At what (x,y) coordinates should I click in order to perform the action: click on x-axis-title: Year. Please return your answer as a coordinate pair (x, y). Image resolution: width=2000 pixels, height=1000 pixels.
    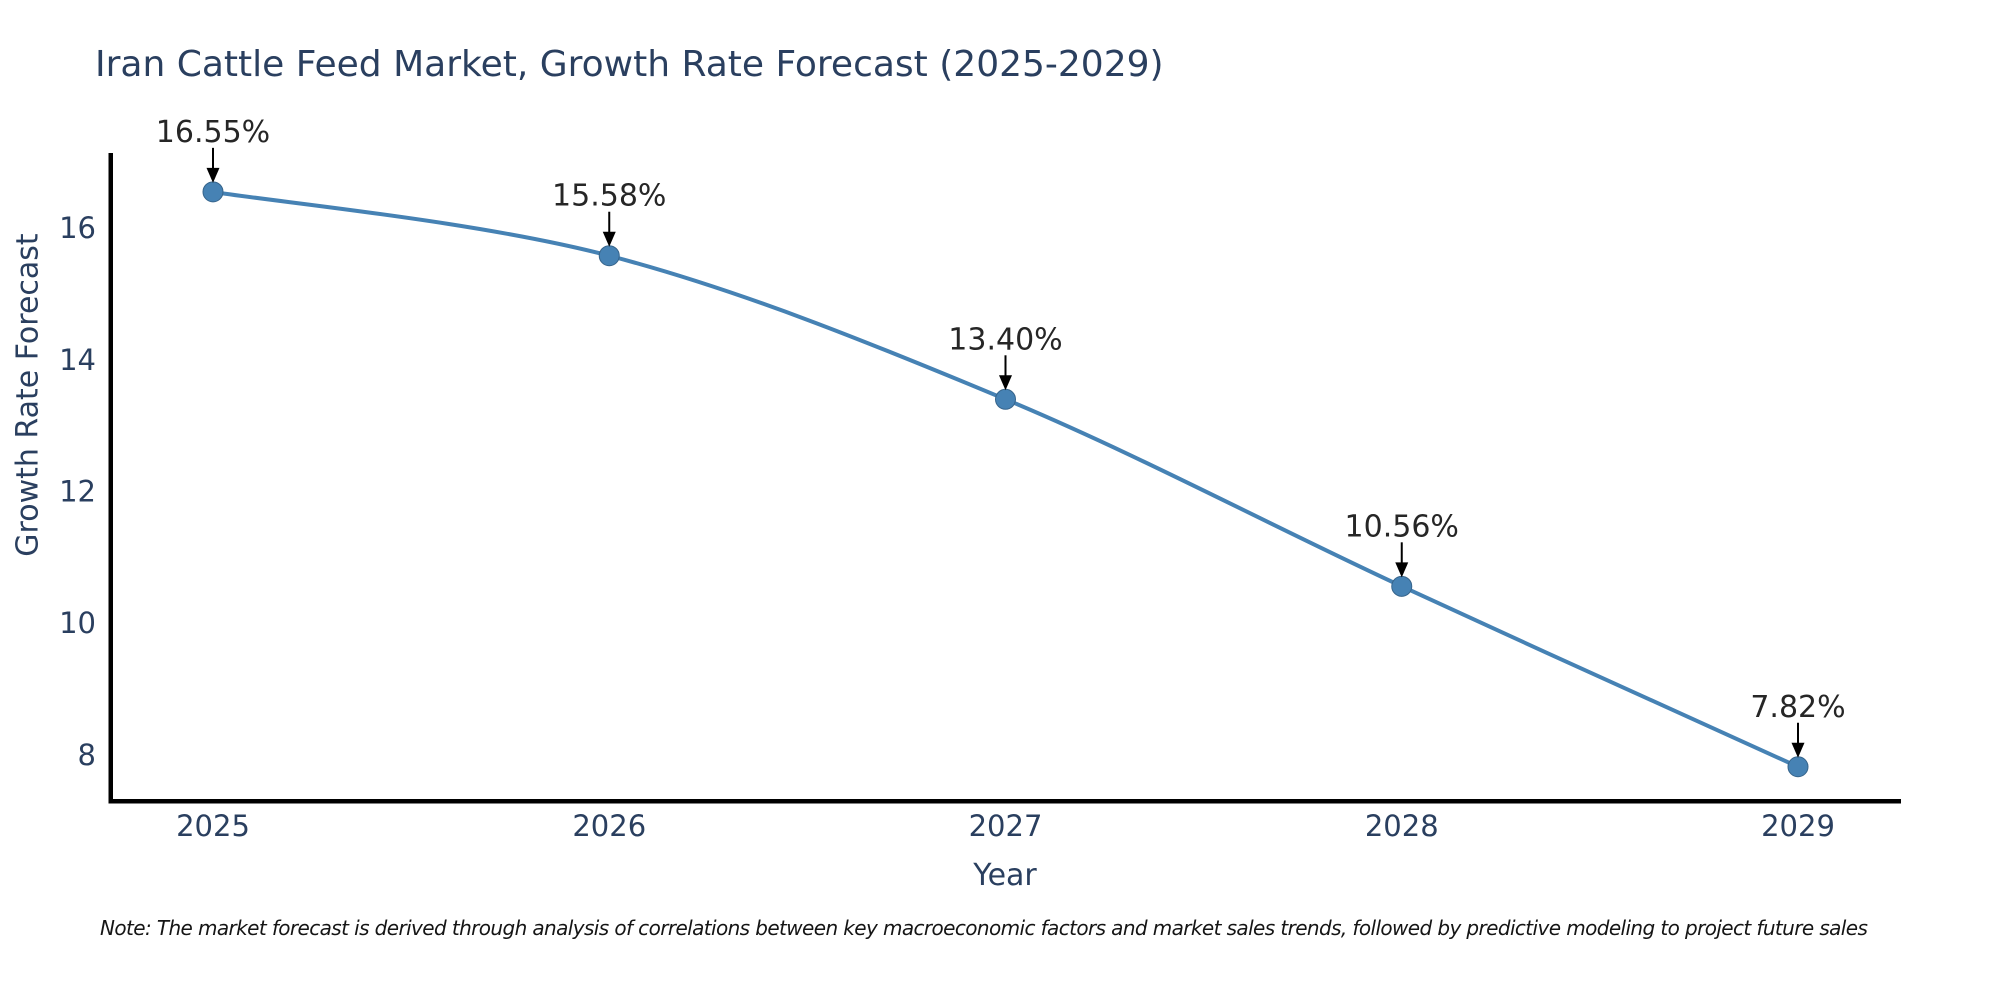
    Looking at the image, I should click on (1005, 875).